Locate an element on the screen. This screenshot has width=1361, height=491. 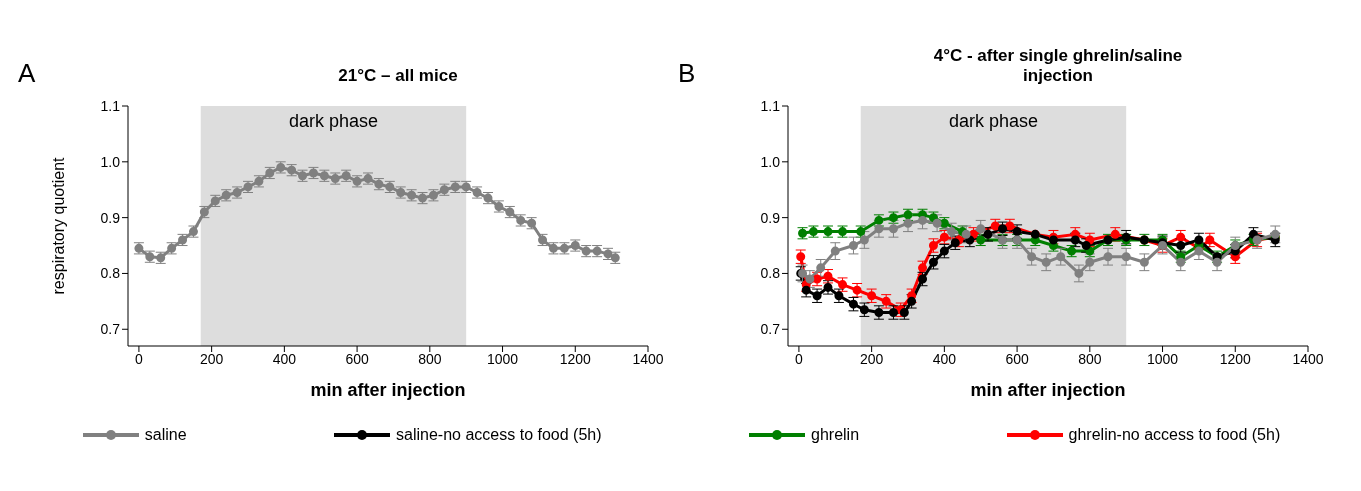
y-axis-title: respiratory quotient is located at coordinates (58, 225).